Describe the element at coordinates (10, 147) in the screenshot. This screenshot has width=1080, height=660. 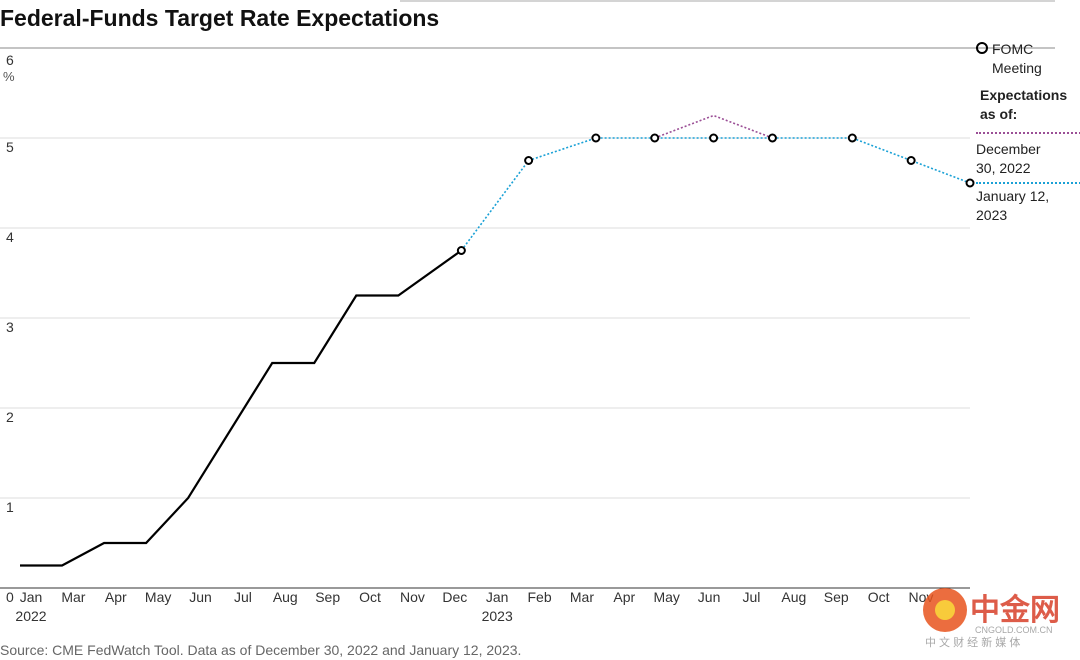
I see `y-tick-label: 5` at that location.